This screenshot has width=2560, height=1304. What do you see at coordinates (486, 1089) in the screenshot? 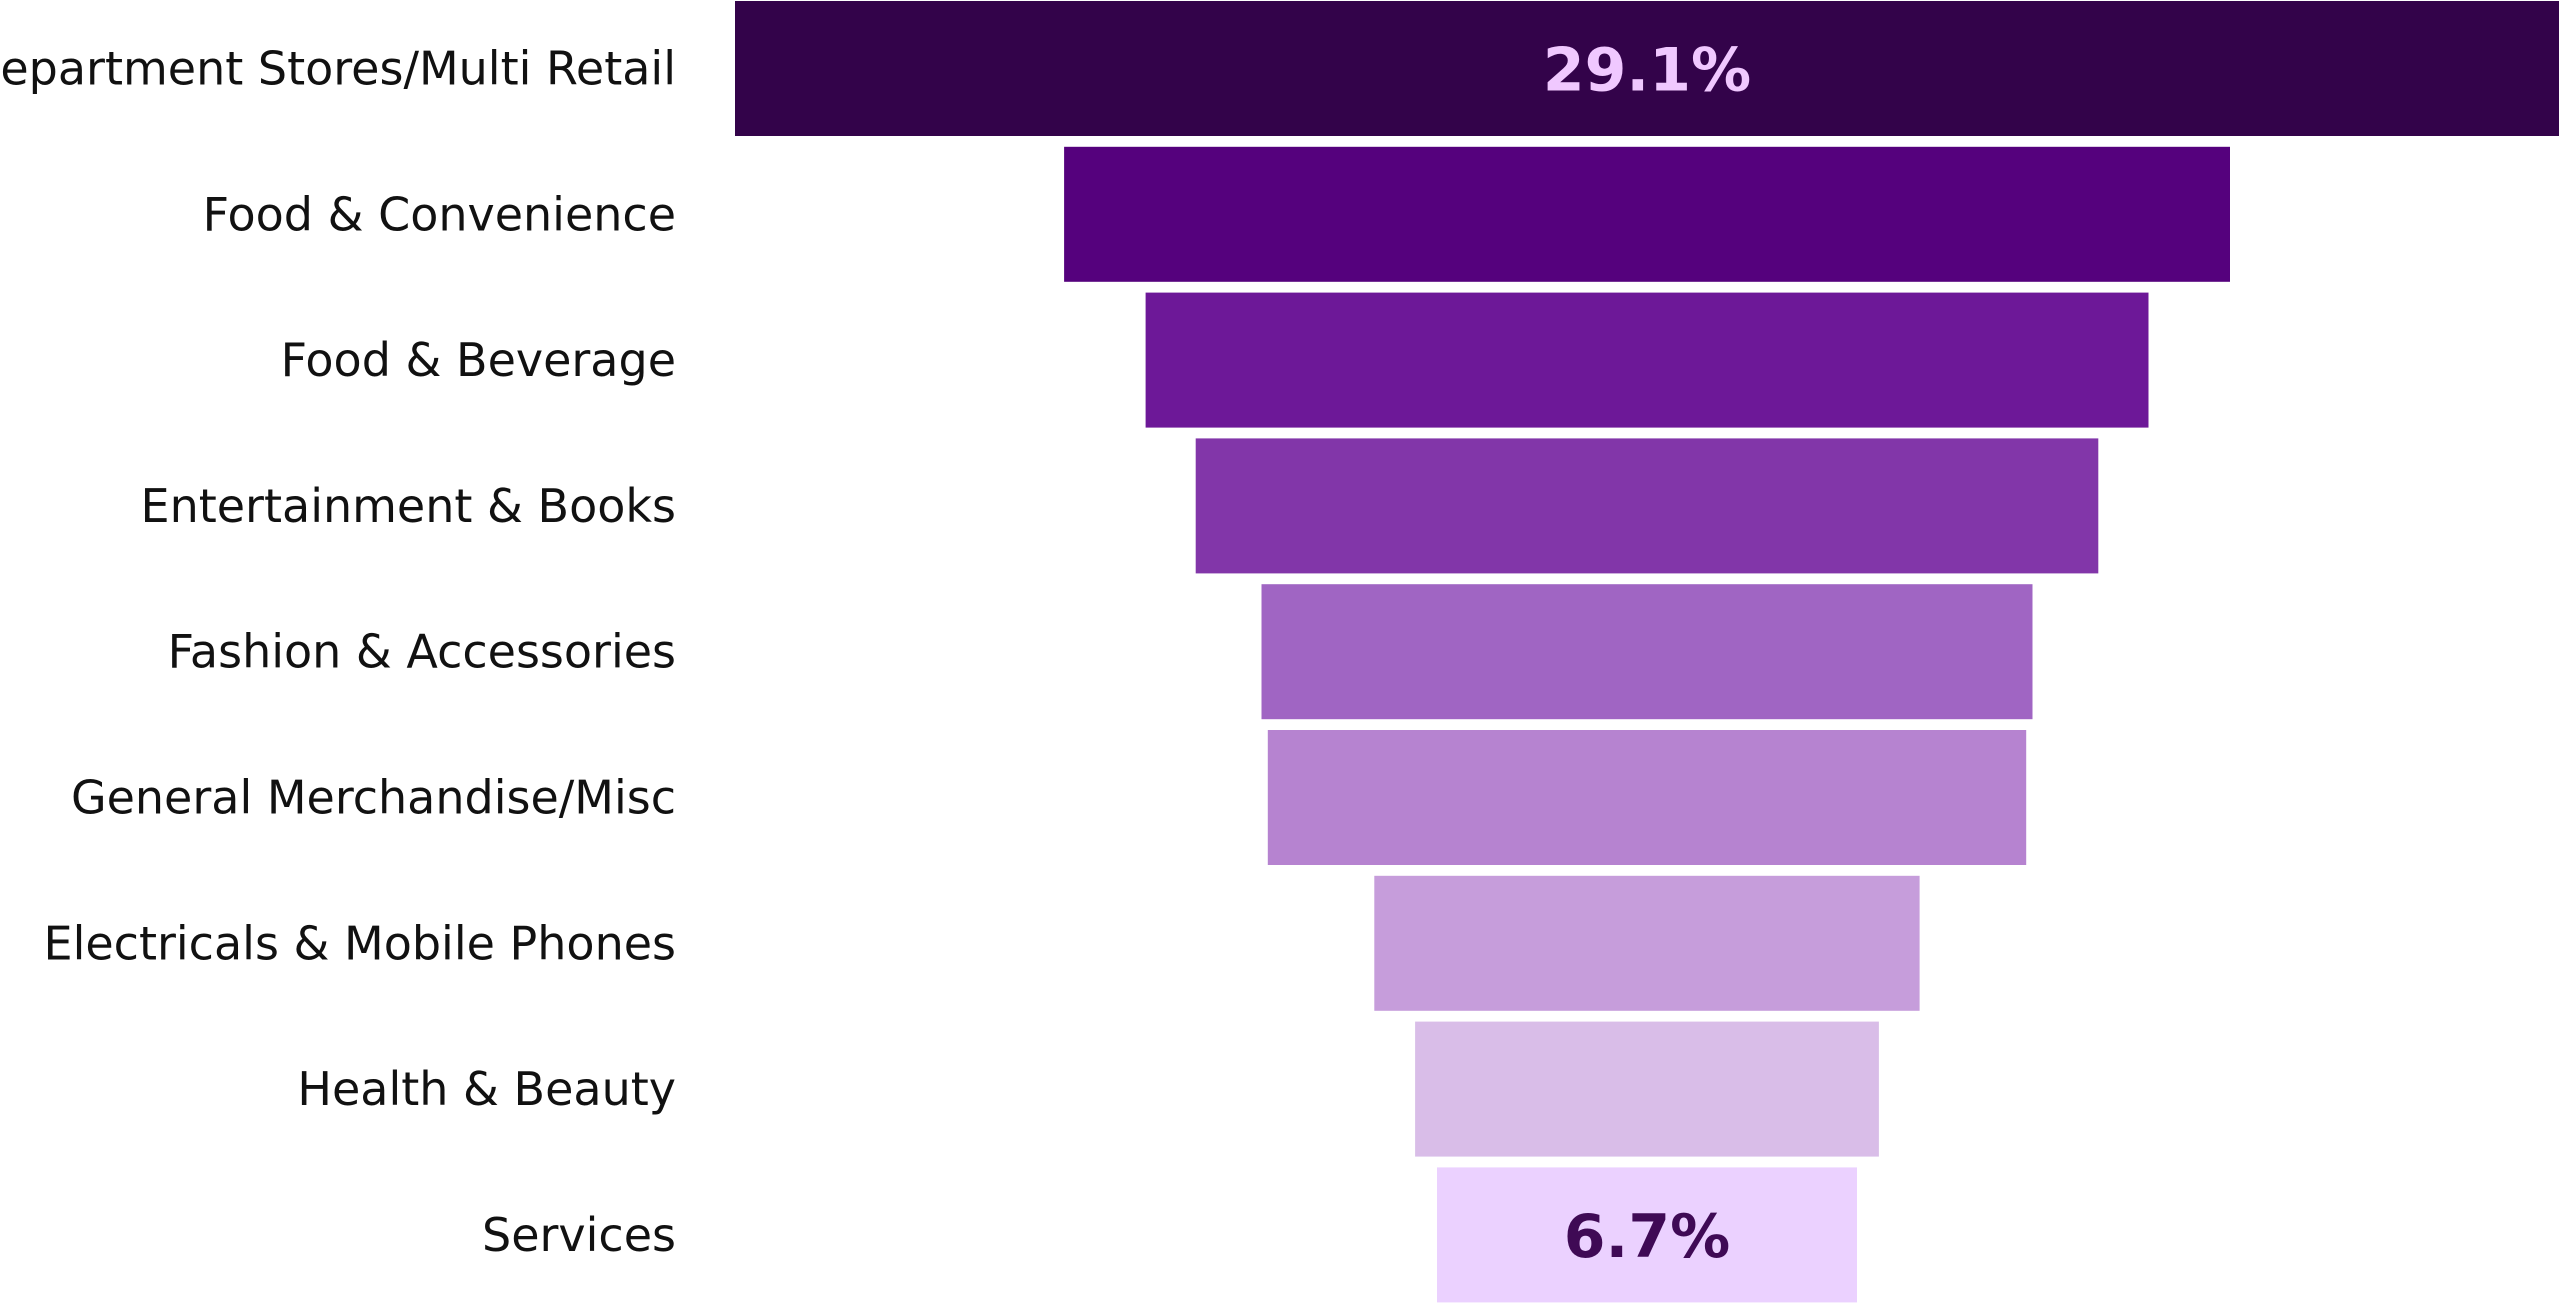
I see `category-label: Health & Beauty` at bounding box center [486, 1089].